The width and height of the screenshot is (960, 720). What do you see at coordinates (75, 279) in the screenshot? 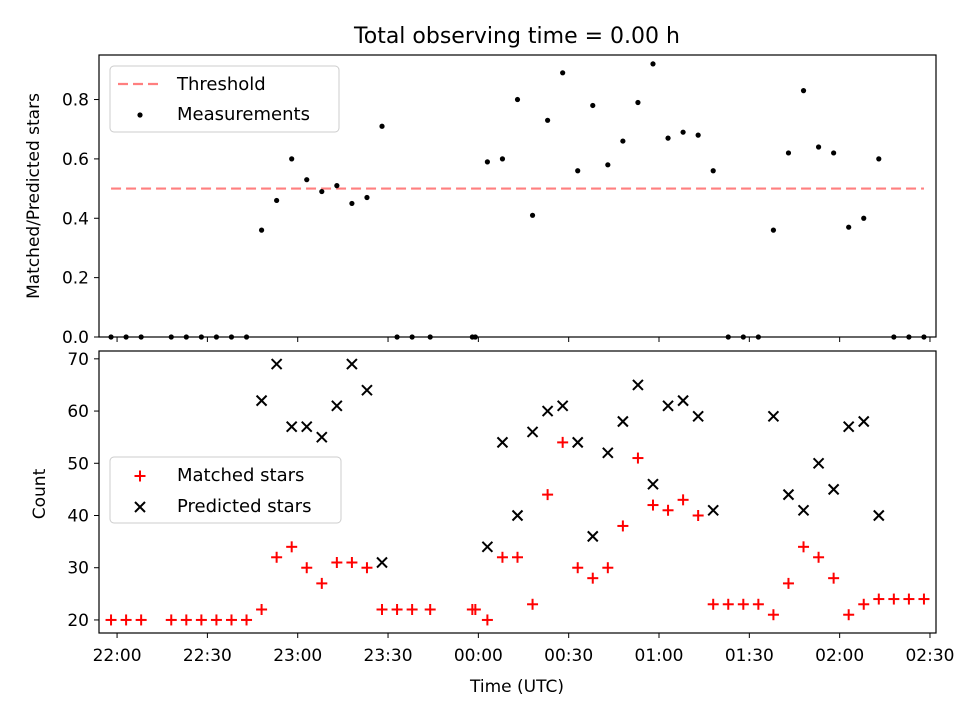
I see `ratio-y-tick-label: 0.2` at bounding box center [75, 279].